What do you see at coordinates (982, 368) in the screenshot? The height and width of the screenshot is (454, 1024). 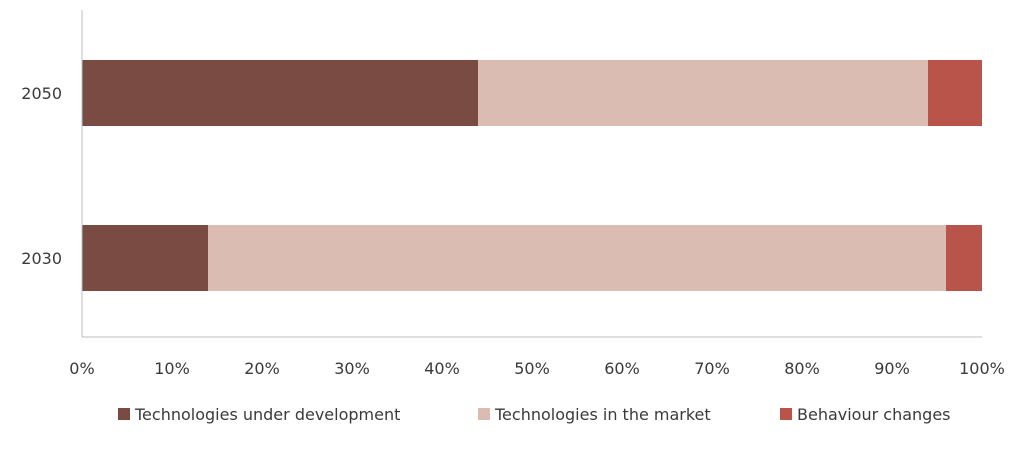 I see `x-tick-label: 100%` at bounding box center [982, 368].